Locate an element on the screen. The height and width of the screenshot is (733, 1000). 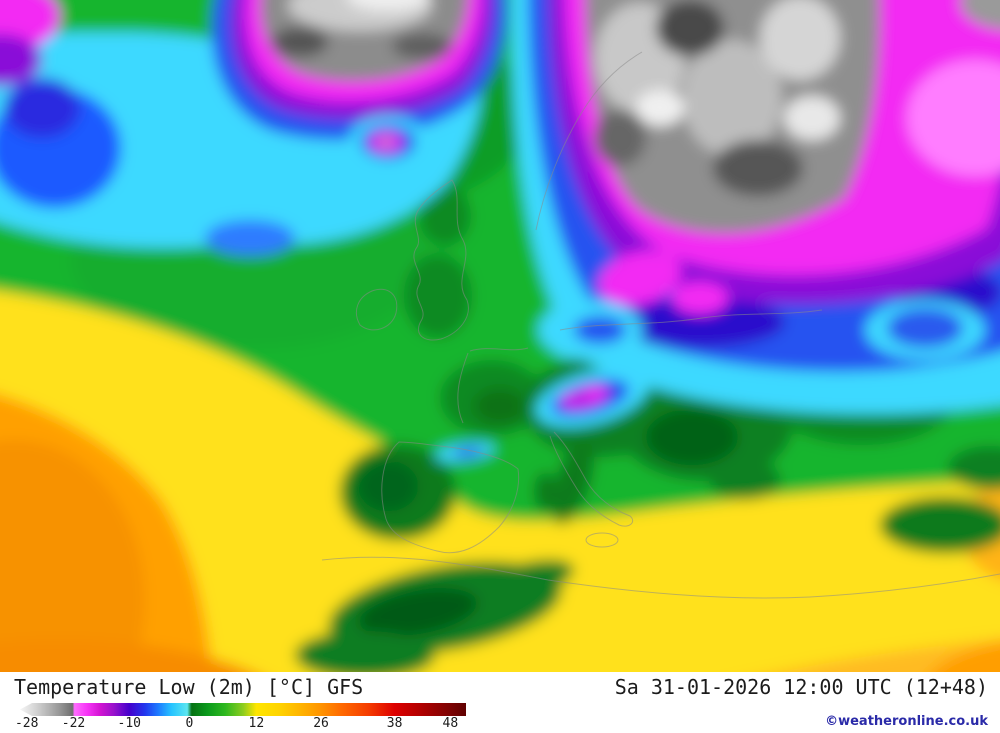
coastline-britain is located at coordinates (441, 260).